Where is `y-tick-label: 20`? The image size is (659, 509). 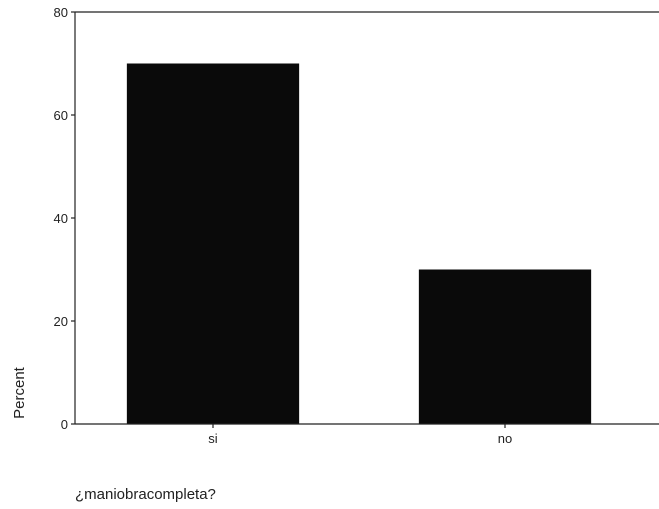 y-tick-label: 20 is located at coordinates (61, 321).